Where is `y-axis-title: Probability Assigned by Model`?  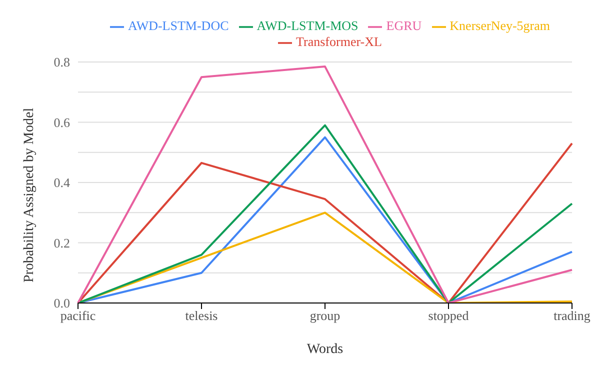 y-axis-title: Probability Assigned by Model is located at coordinates (29, 195).